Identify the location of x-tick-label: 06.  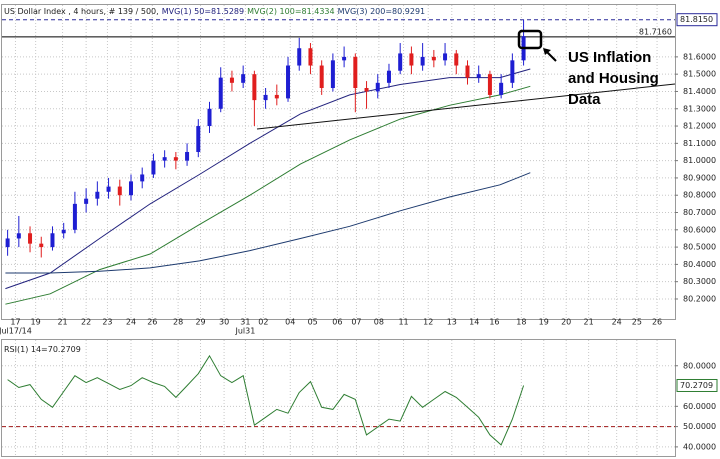
(337, 322).